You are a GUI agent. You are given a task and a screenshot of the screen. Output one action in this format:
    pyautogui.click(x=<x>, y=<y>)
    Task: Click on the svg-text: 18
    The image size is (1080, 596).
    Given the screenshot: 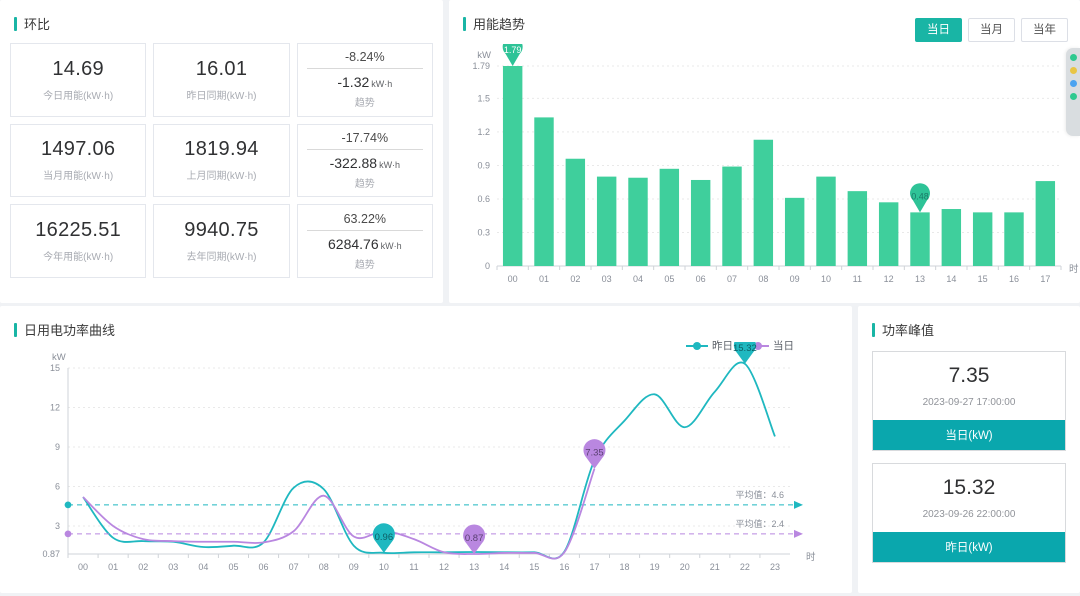 What is the action you would take?
    pyautogui.click(x=625, y=567)
    